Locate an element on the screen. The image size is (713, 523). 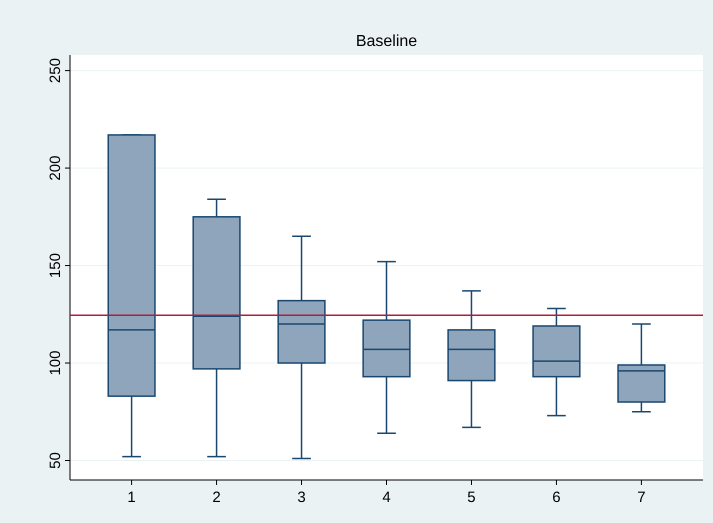
chart-title: Baseline is located at coordinates (387, 41).